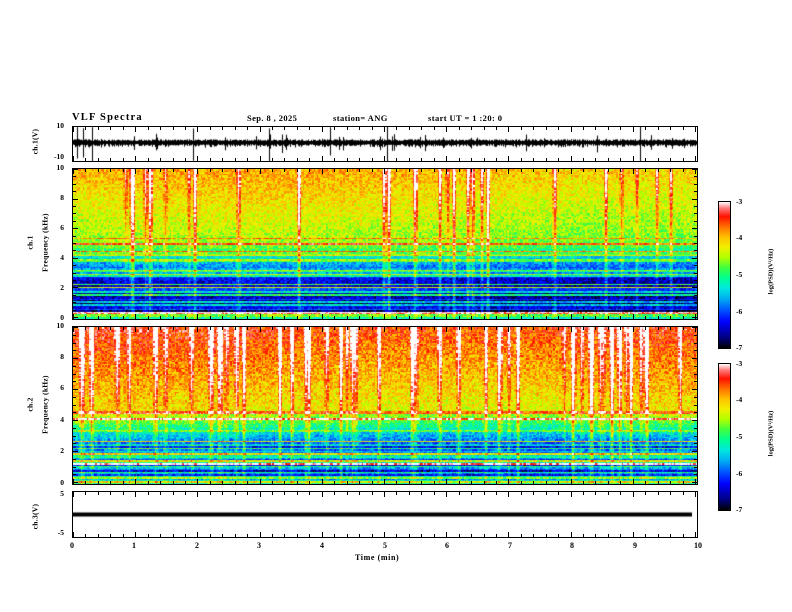 The width and height of the screenshot is (792, 612). I want to click on plot-date: Sep. 8 , 2025, so click(272, 118).